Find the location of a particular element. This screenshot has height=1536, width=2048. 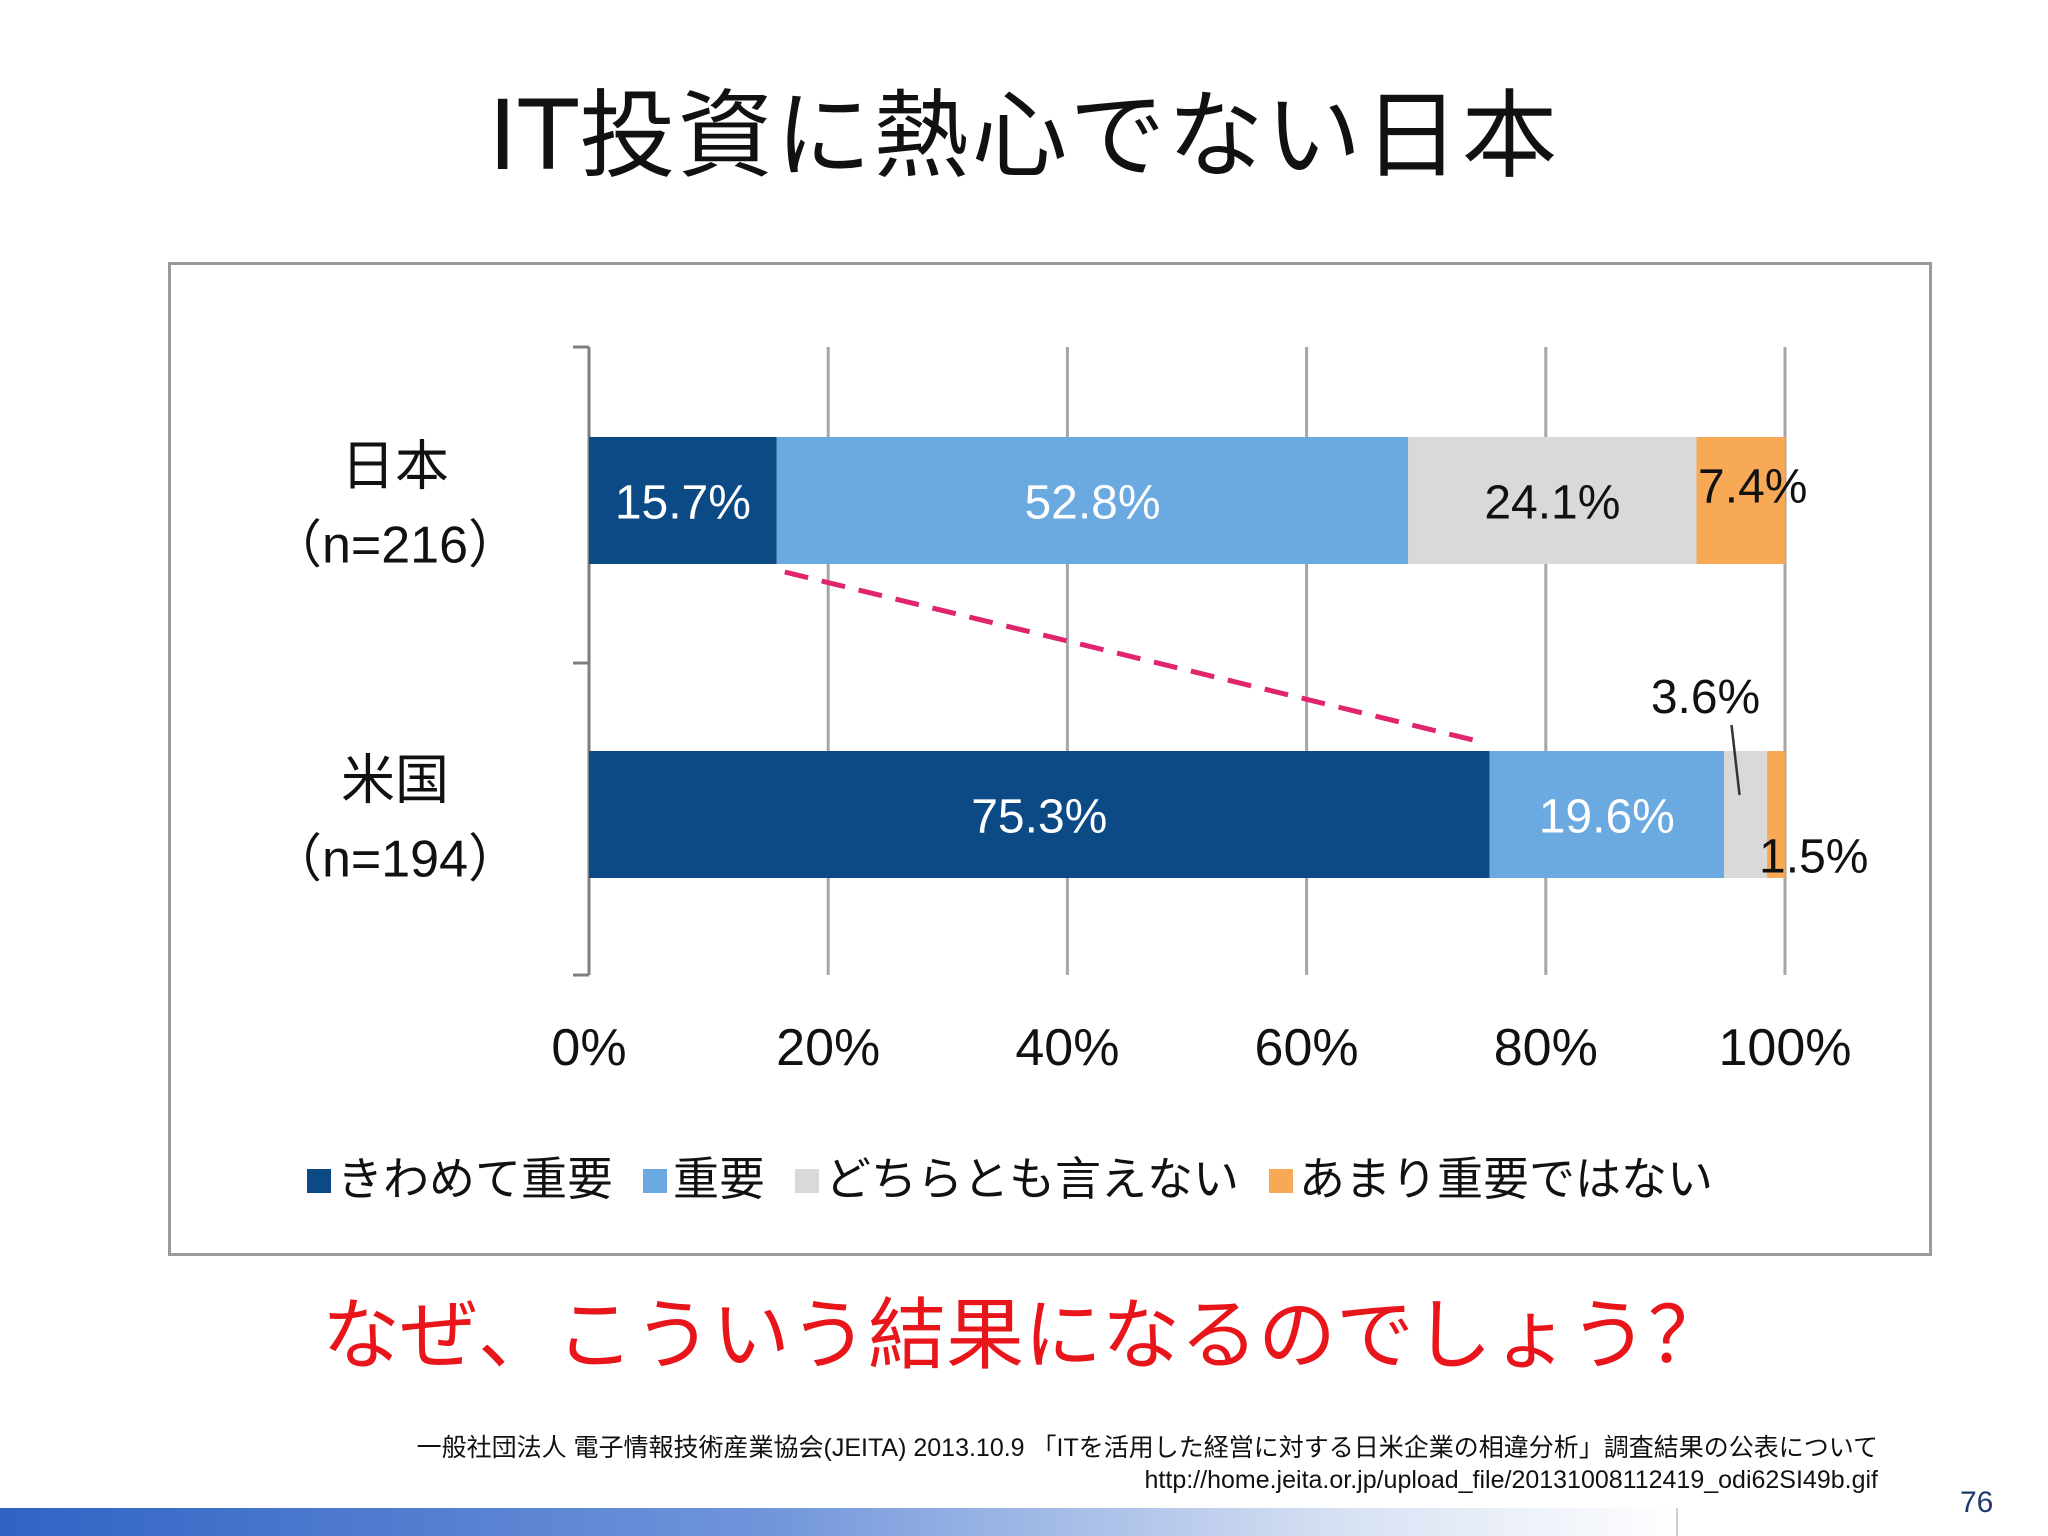

data-label: 75.3% is located at coordinates (1039, 817).